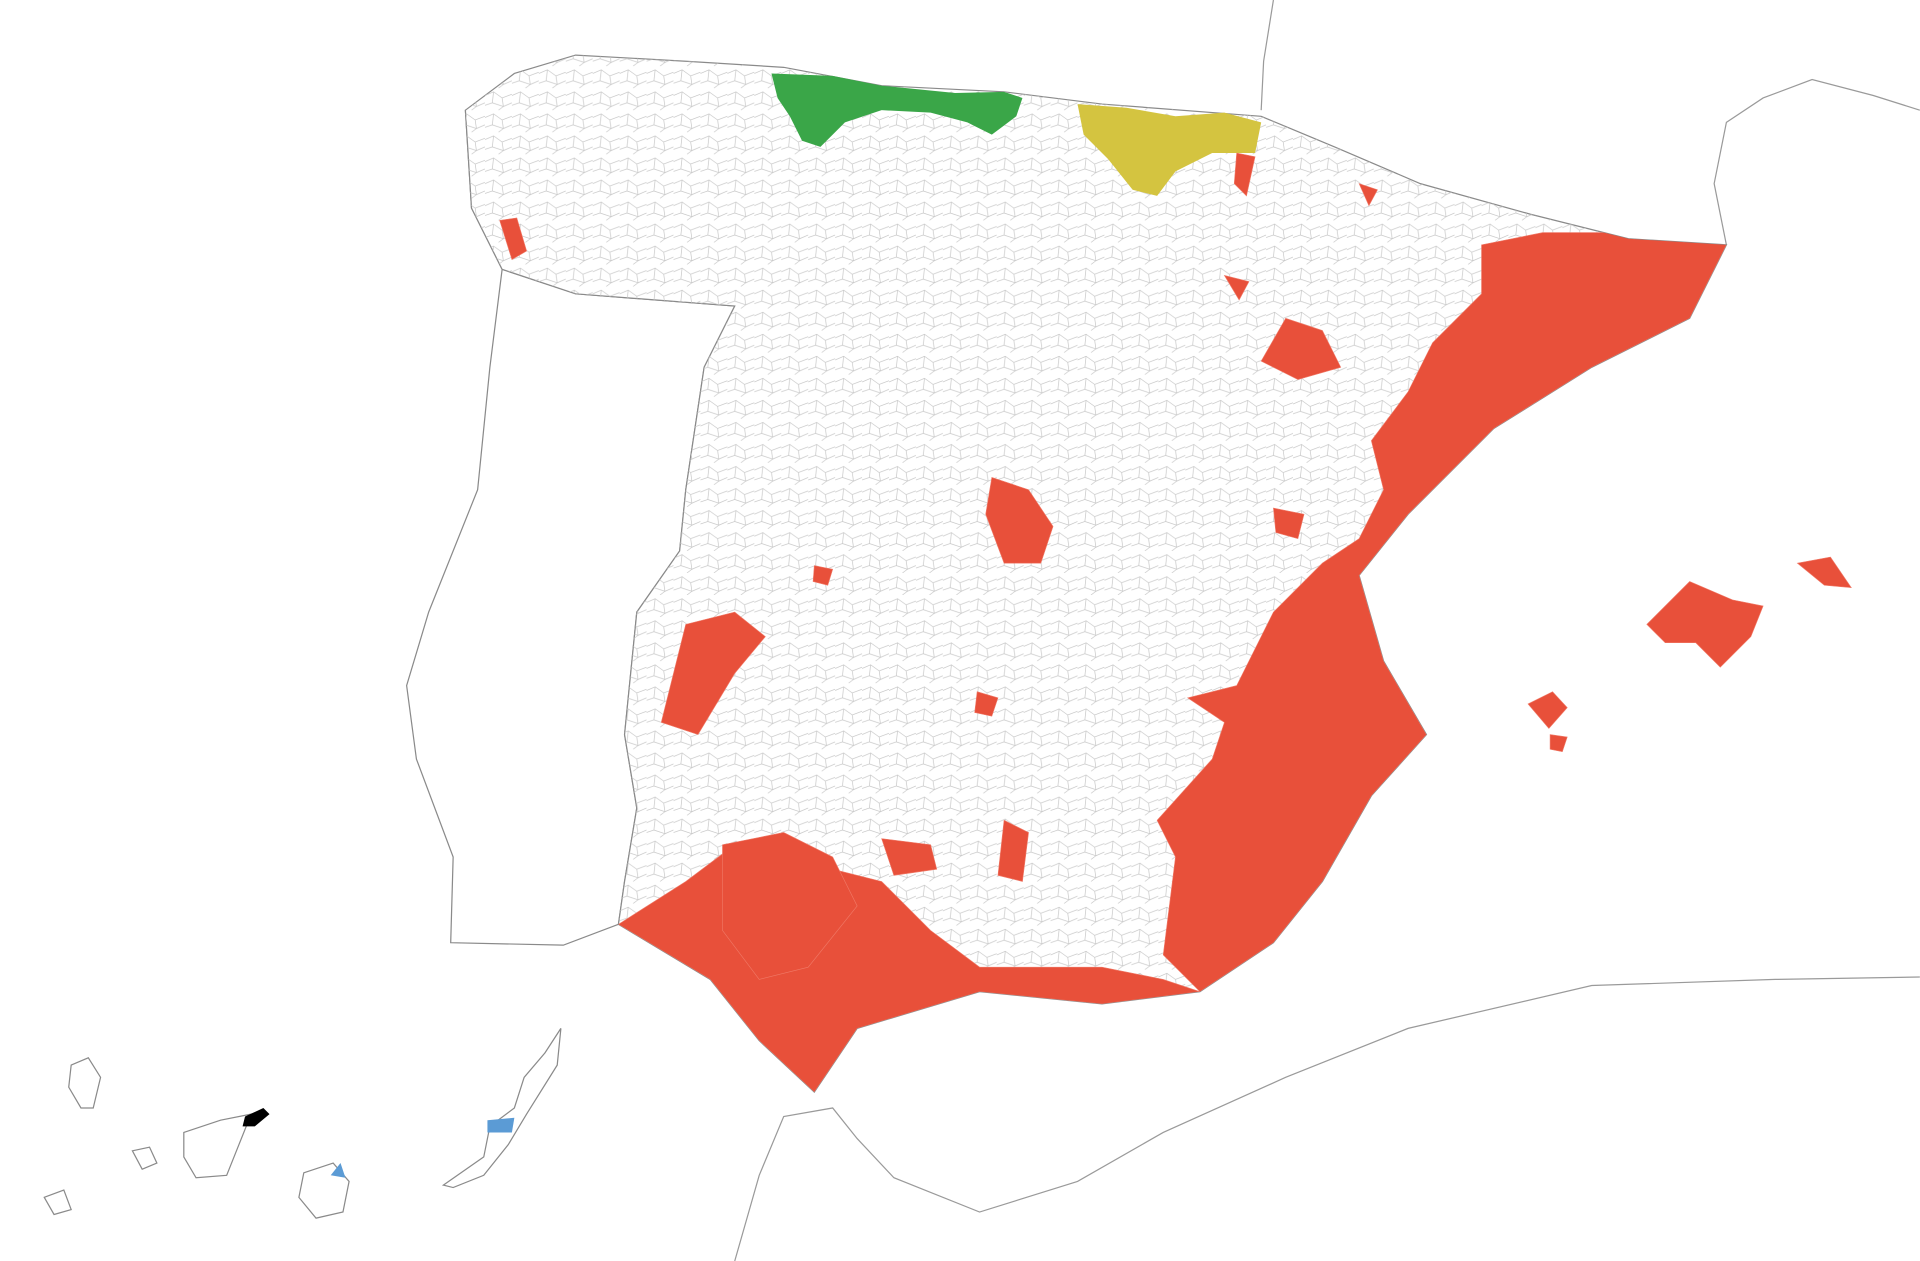  What do you see at coordinates (1327, 1118) in the screenshot?
I see `africa-coast` at bounding box center [1327, 1118].